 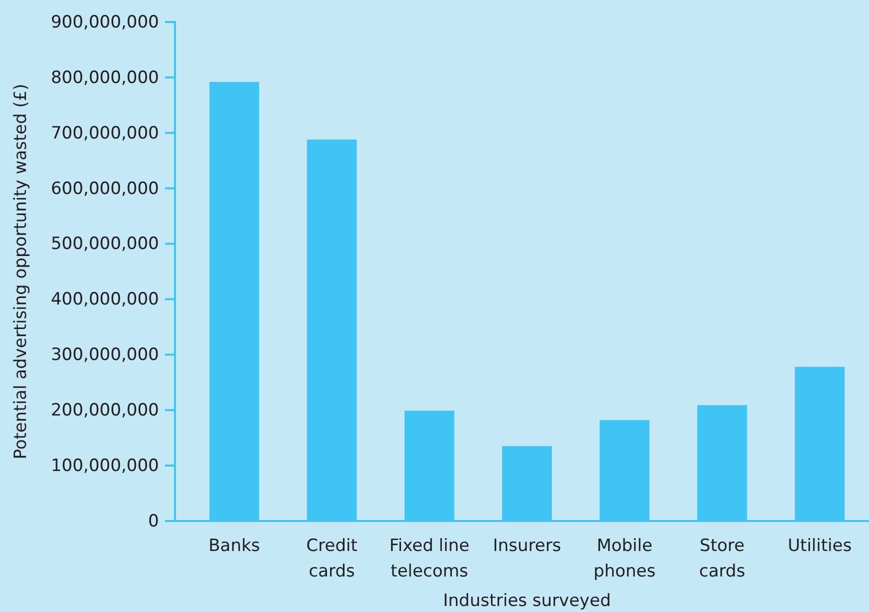 I want to click on y-tick-label: 700,000,000, so click(x=104, y=133).